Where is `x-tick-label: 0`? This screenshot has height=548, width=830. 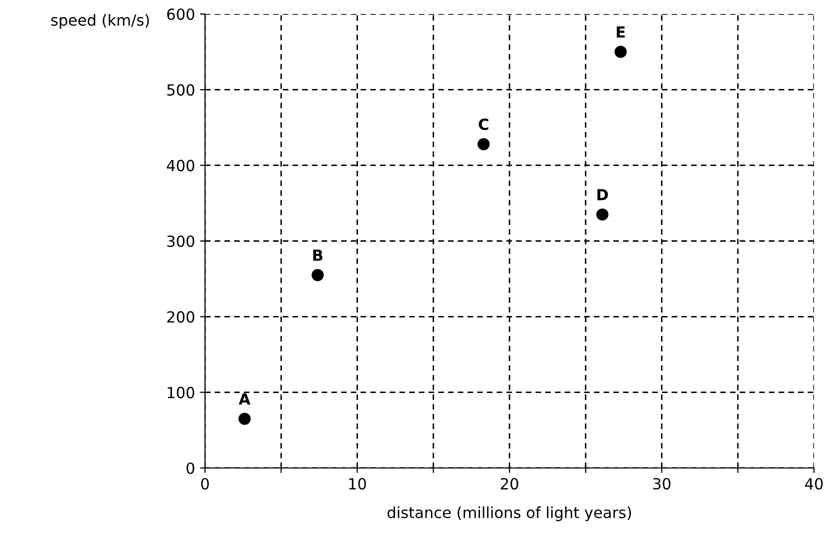
x-tick-label: 0 is located at coordinates (205, 484).